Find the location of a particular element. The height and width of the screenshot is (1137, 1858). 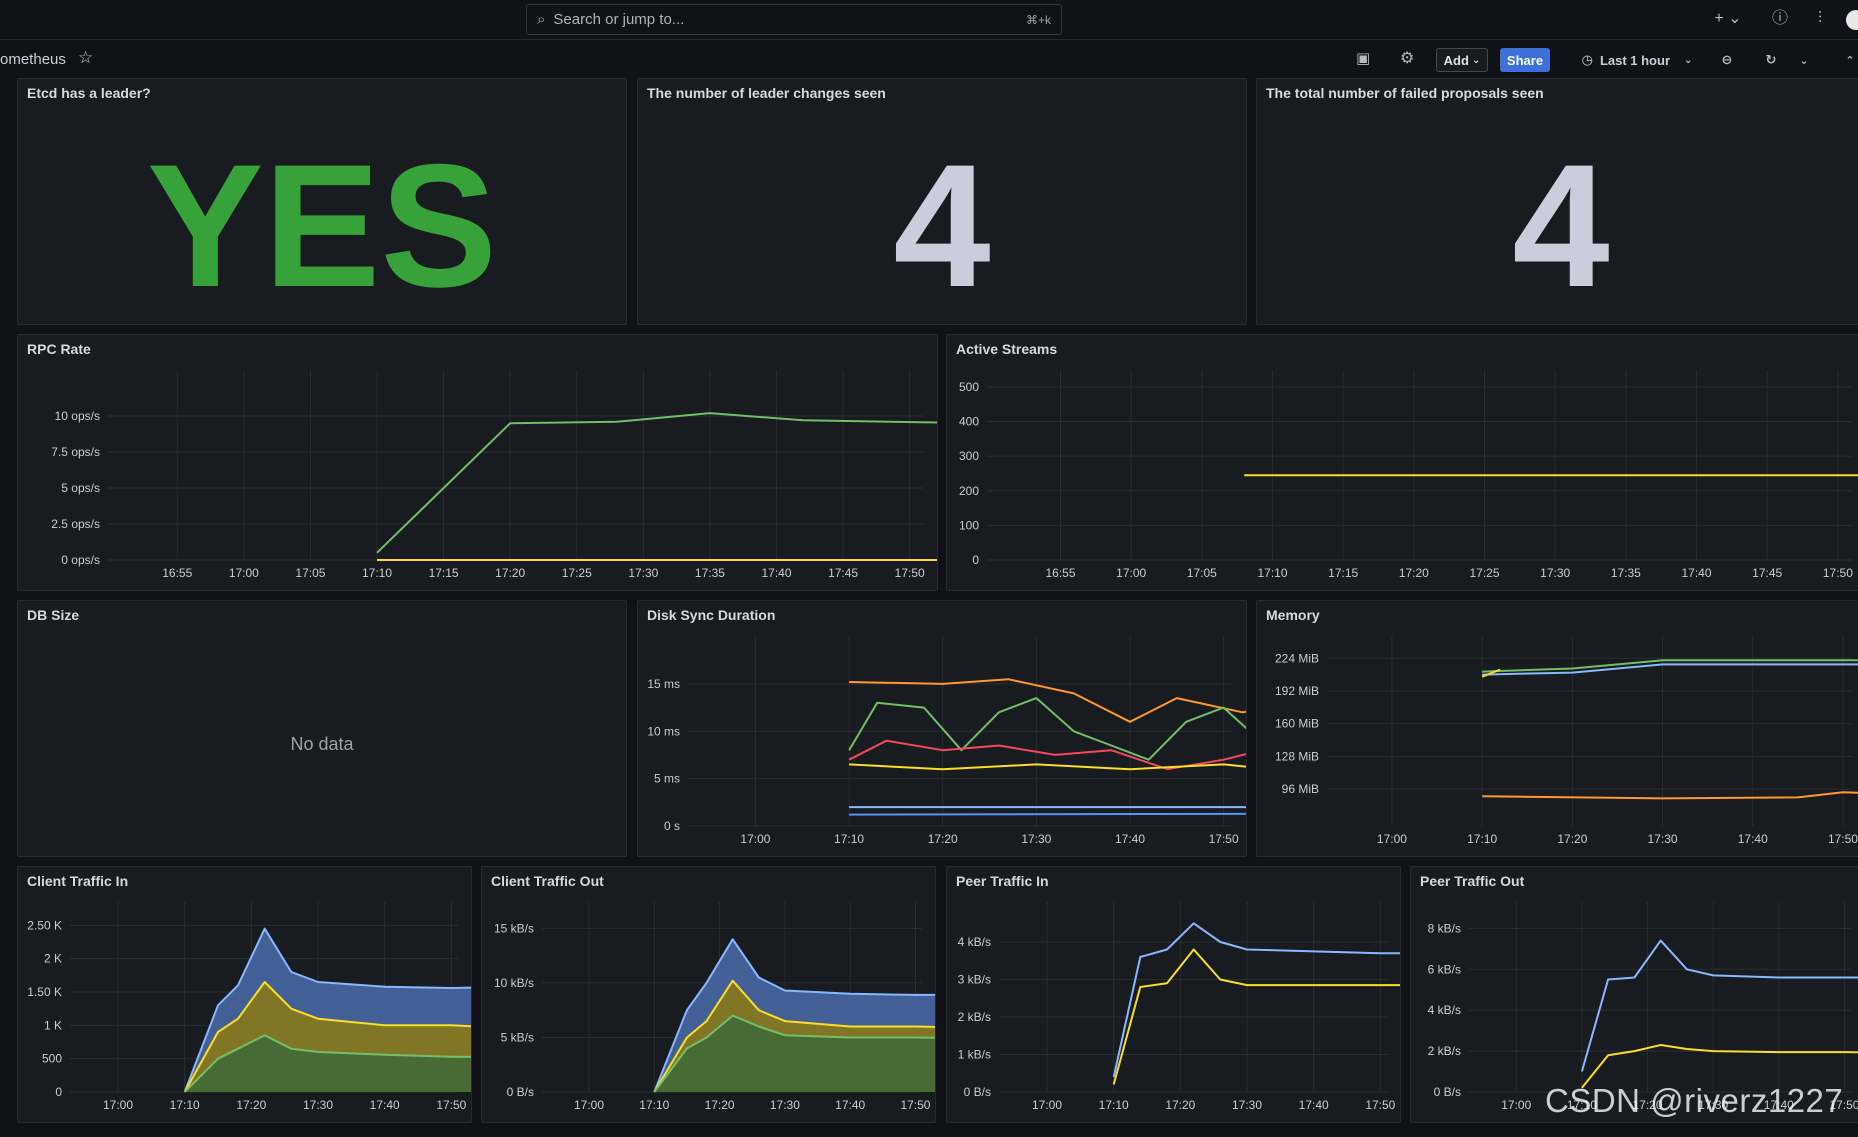

y-tick-label: 15 kB/s is located at coordinates (514, 928).